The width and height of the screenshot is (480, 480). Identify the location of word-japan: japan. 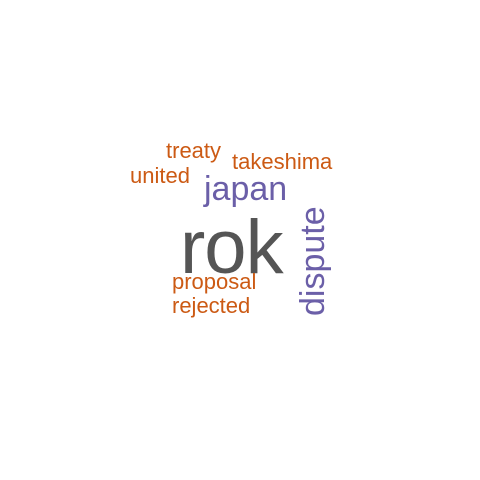
(246, 189).